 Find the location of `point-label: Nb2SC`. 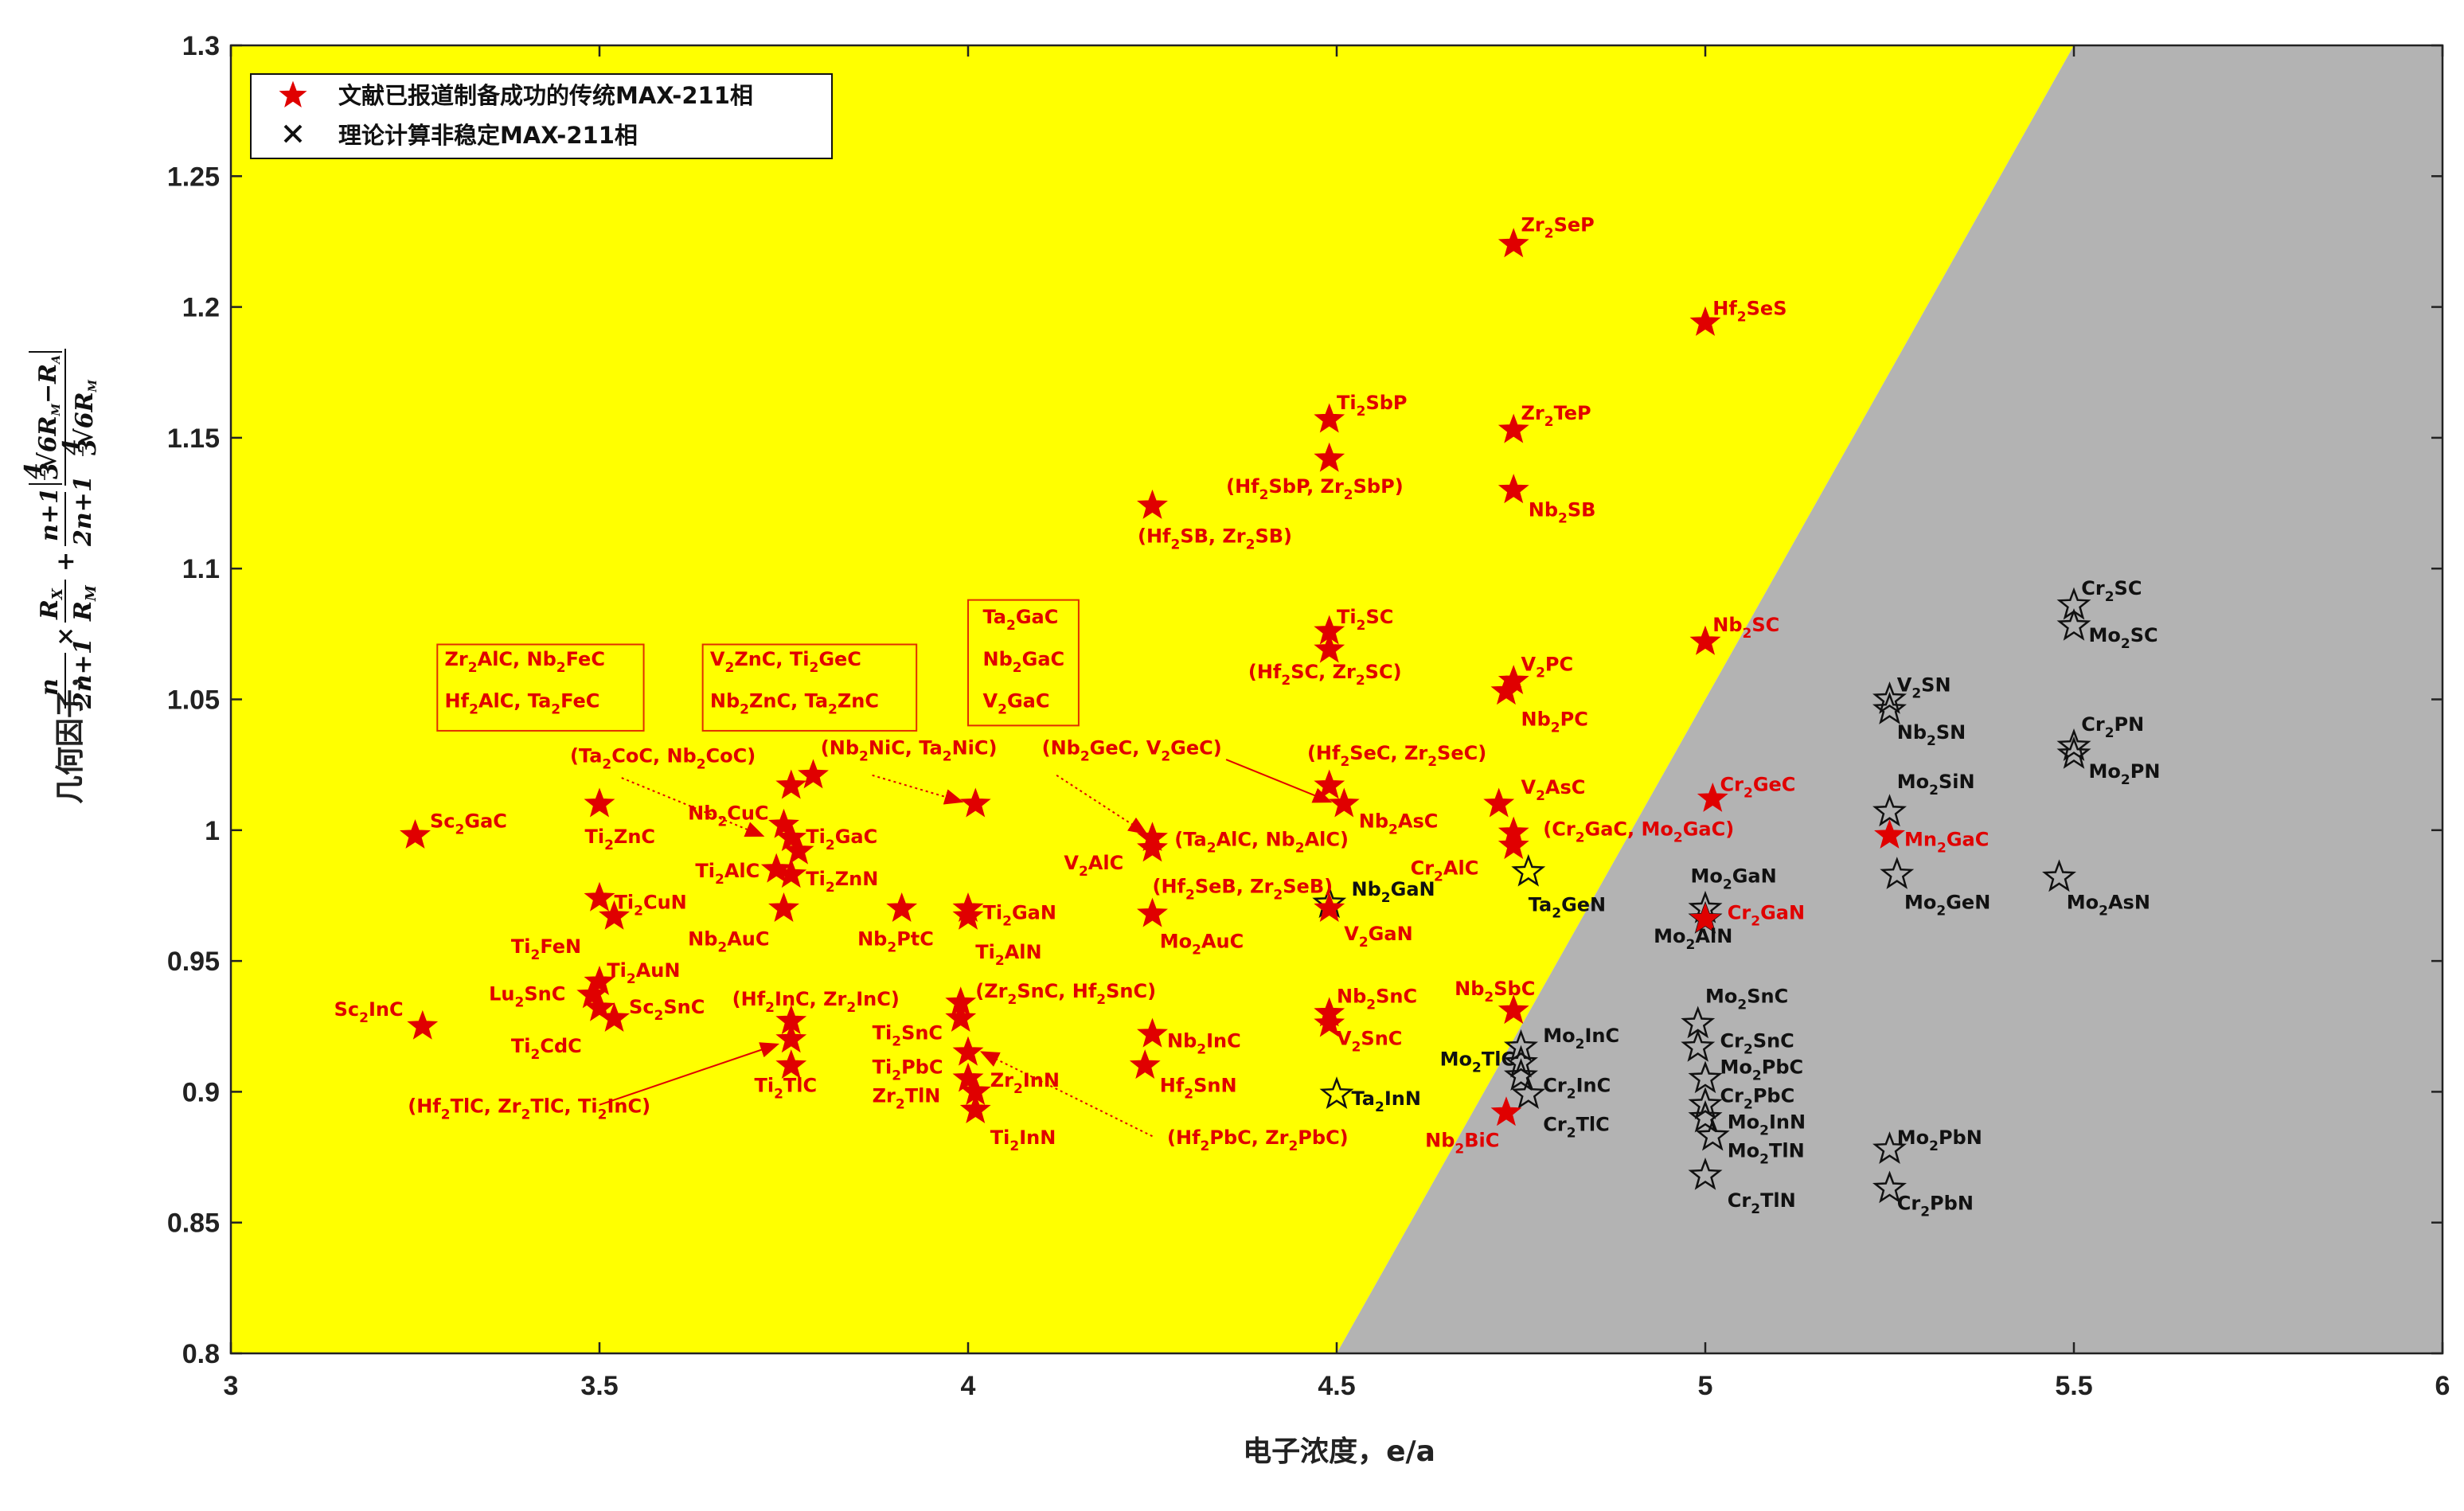

point-label: Nb2SC is located at coordinates (1745, 628).